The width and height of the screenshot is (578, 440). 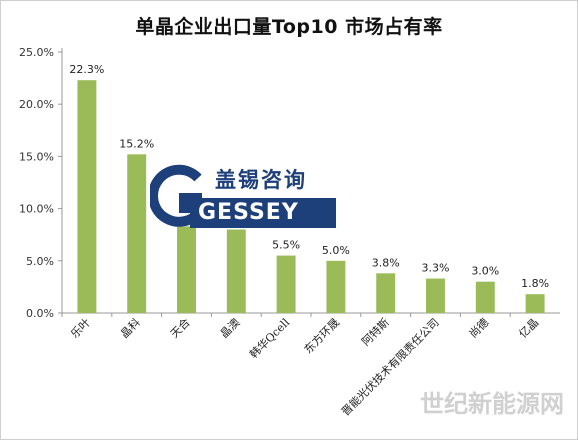 I want to click on bar-value-label: 5.0%, so click(x=336, y=250).